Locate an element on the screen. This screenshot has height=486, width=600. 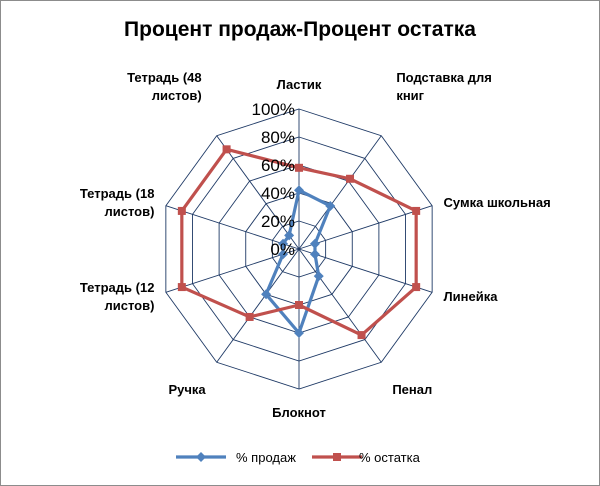
category-label-line: Тетрадь (12 is located at coordinates (117, 287).